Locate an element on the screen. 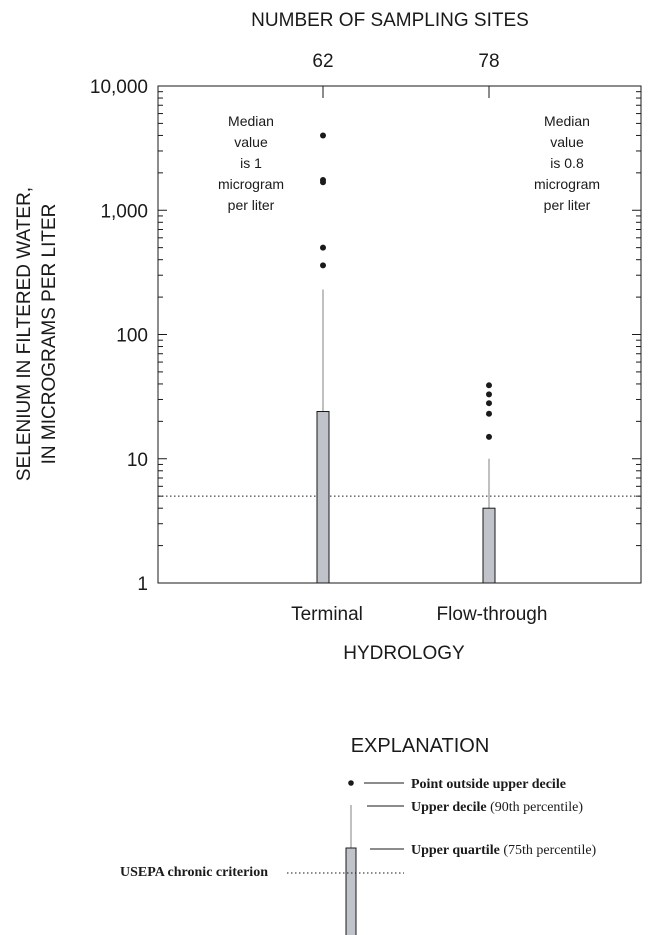 The image size is (654, 935). annotation-terminal: Median value is 1 microgram per liter is located at coordinates (251, 163).